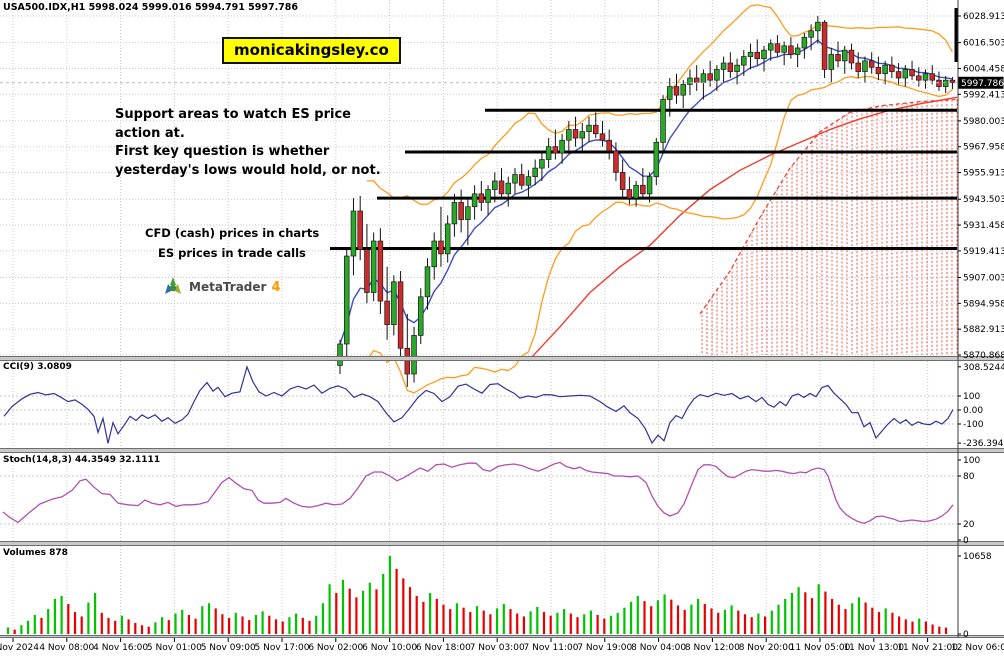 This screenshot has height=657, width=1004. I want to click on last-bar-marker, so click(956, 35).